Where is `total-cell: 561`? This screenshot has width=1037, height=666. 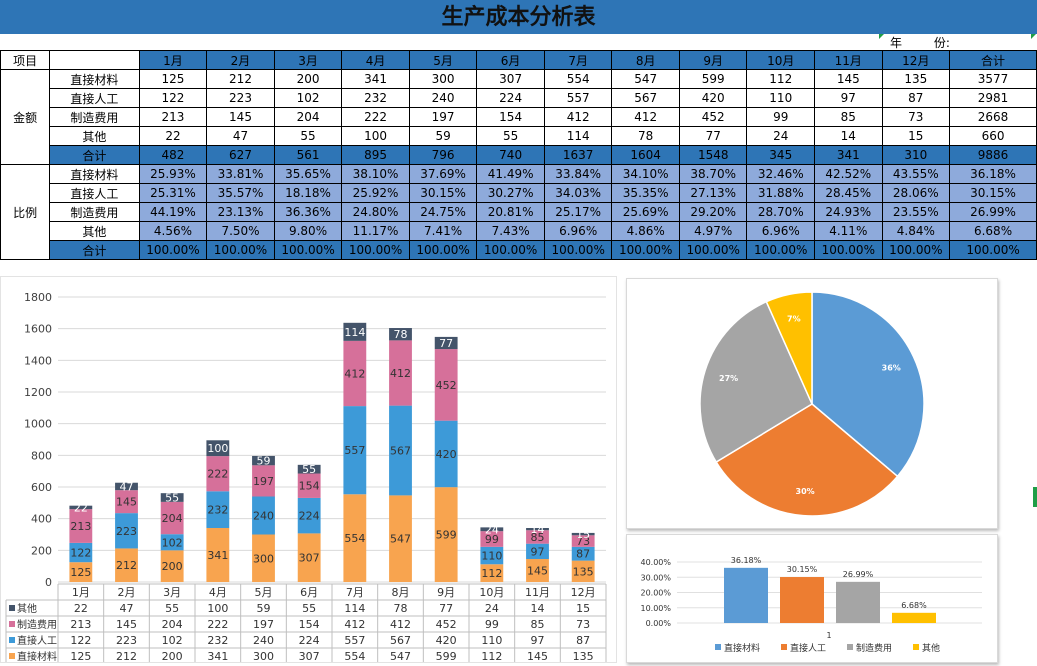 total-cell: 561 is located at coordinates (308, 155).